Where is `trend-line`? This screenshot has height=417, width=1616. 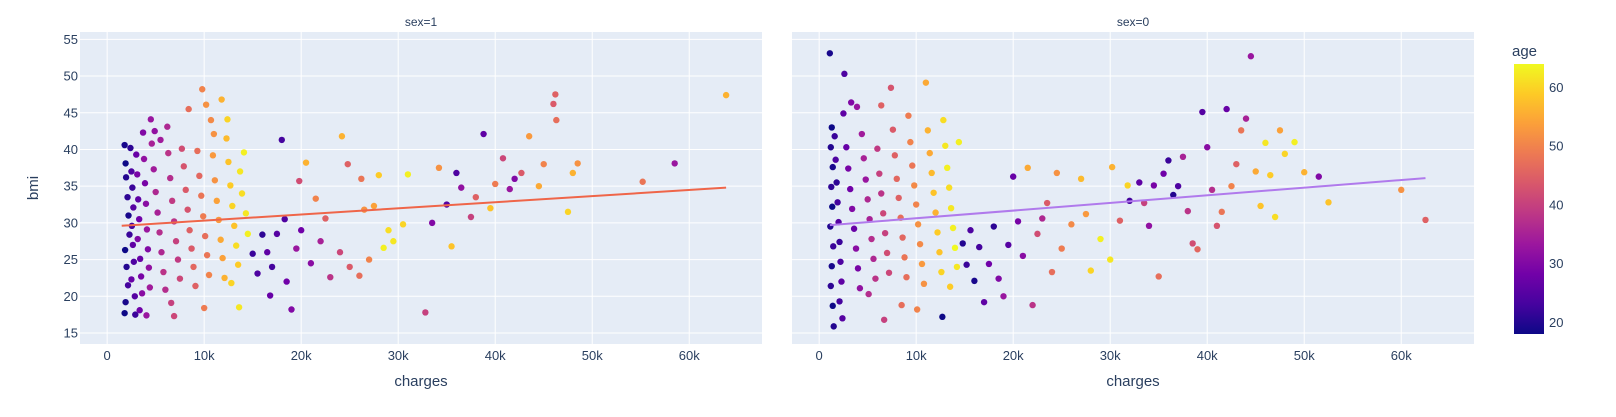
trend-line is located at coordinates (1127, 202).